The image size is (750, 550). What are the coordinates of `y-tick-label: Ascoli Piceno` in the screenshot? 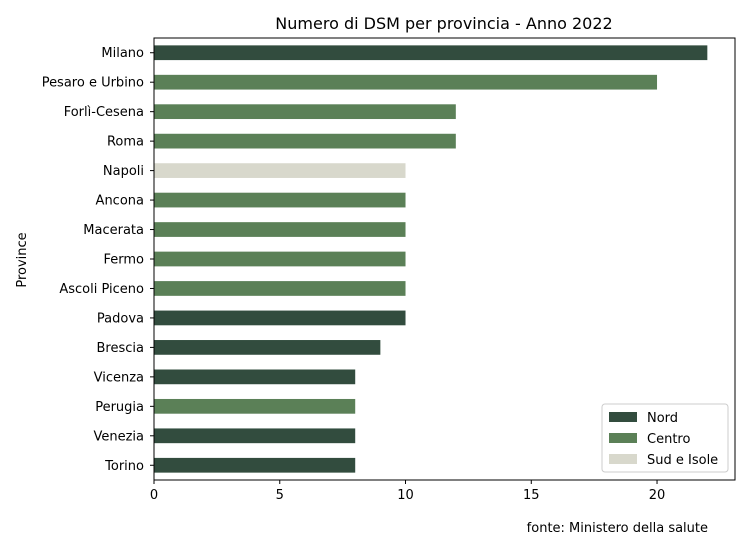 It's located at (101, 289).